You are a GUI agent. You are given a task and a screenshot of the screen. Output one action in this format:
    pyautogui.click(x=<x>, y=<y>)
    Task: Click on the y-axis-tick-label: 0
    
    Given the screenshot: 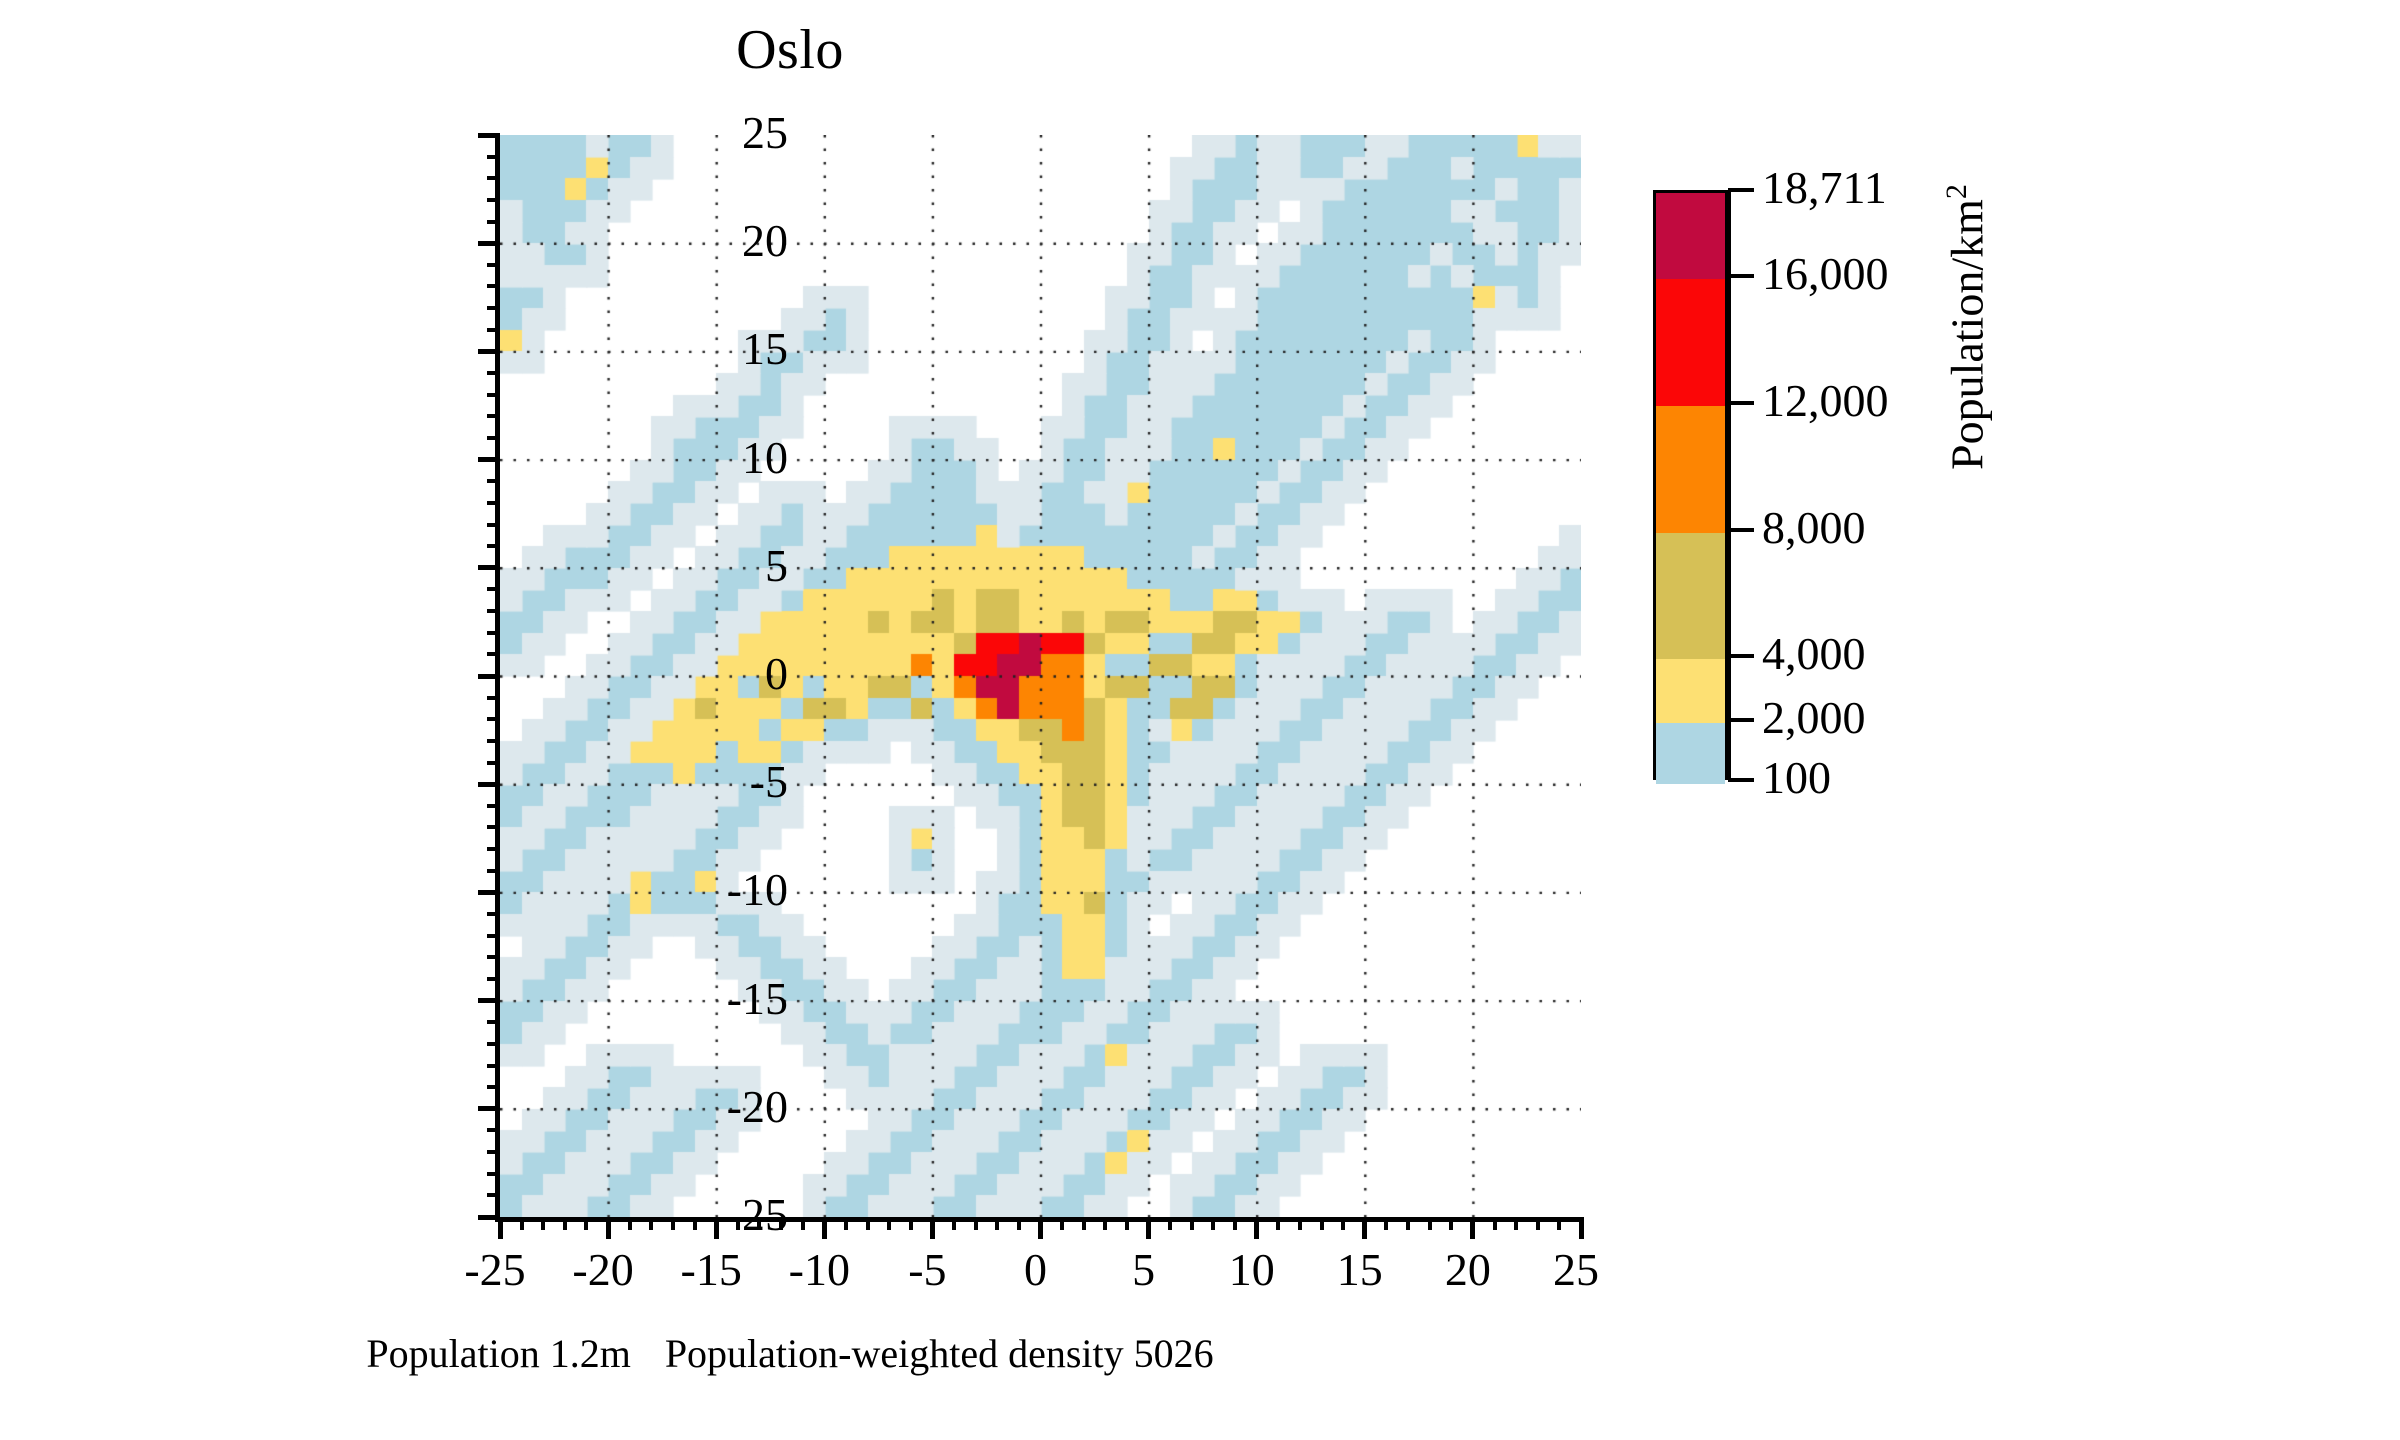 What is the action you would take?
    pyautogui.click(x=776, y=673)
    